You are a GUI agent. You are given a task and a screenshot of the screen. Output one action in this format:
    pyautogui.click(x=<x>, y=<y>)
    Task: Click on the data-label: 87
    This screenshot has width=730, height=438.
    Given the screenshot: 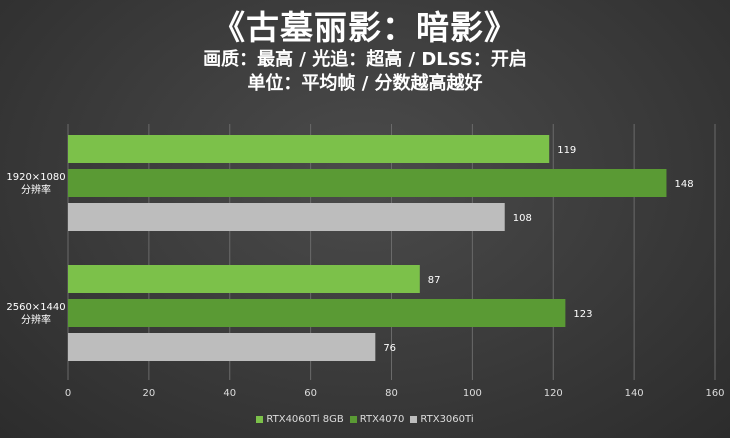 What is the action you would take?
    pyautogui.click(x=434, y=280)
    